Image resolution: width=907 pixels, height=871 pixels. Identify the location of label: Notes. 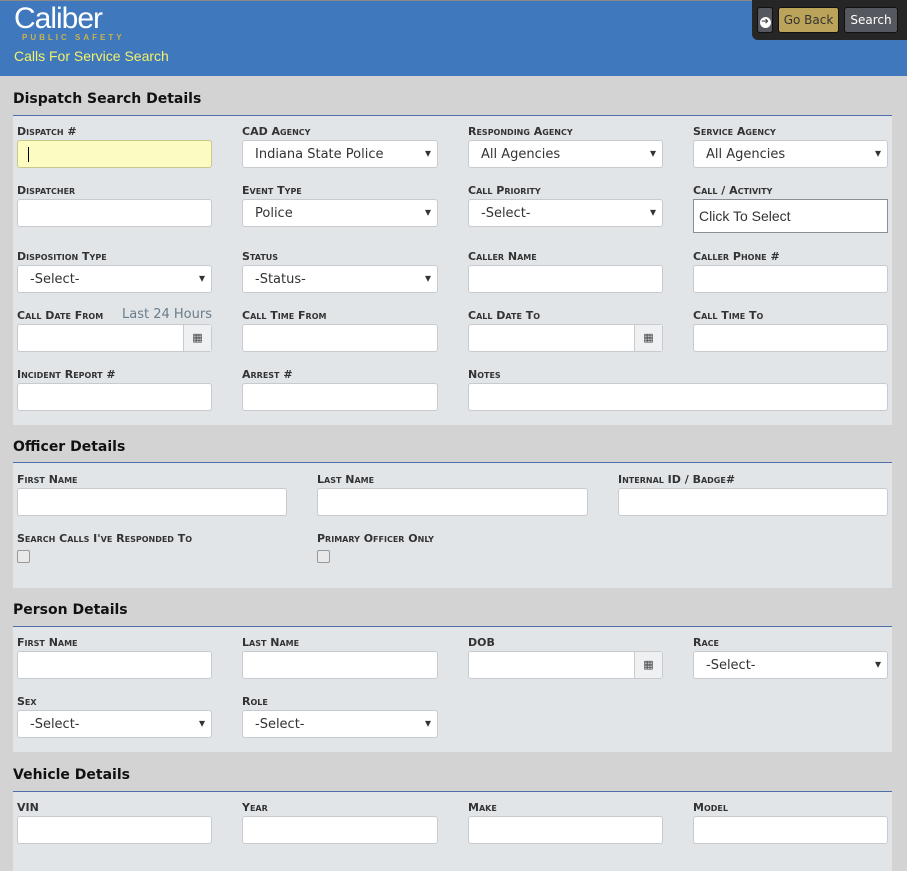
(484, 374).